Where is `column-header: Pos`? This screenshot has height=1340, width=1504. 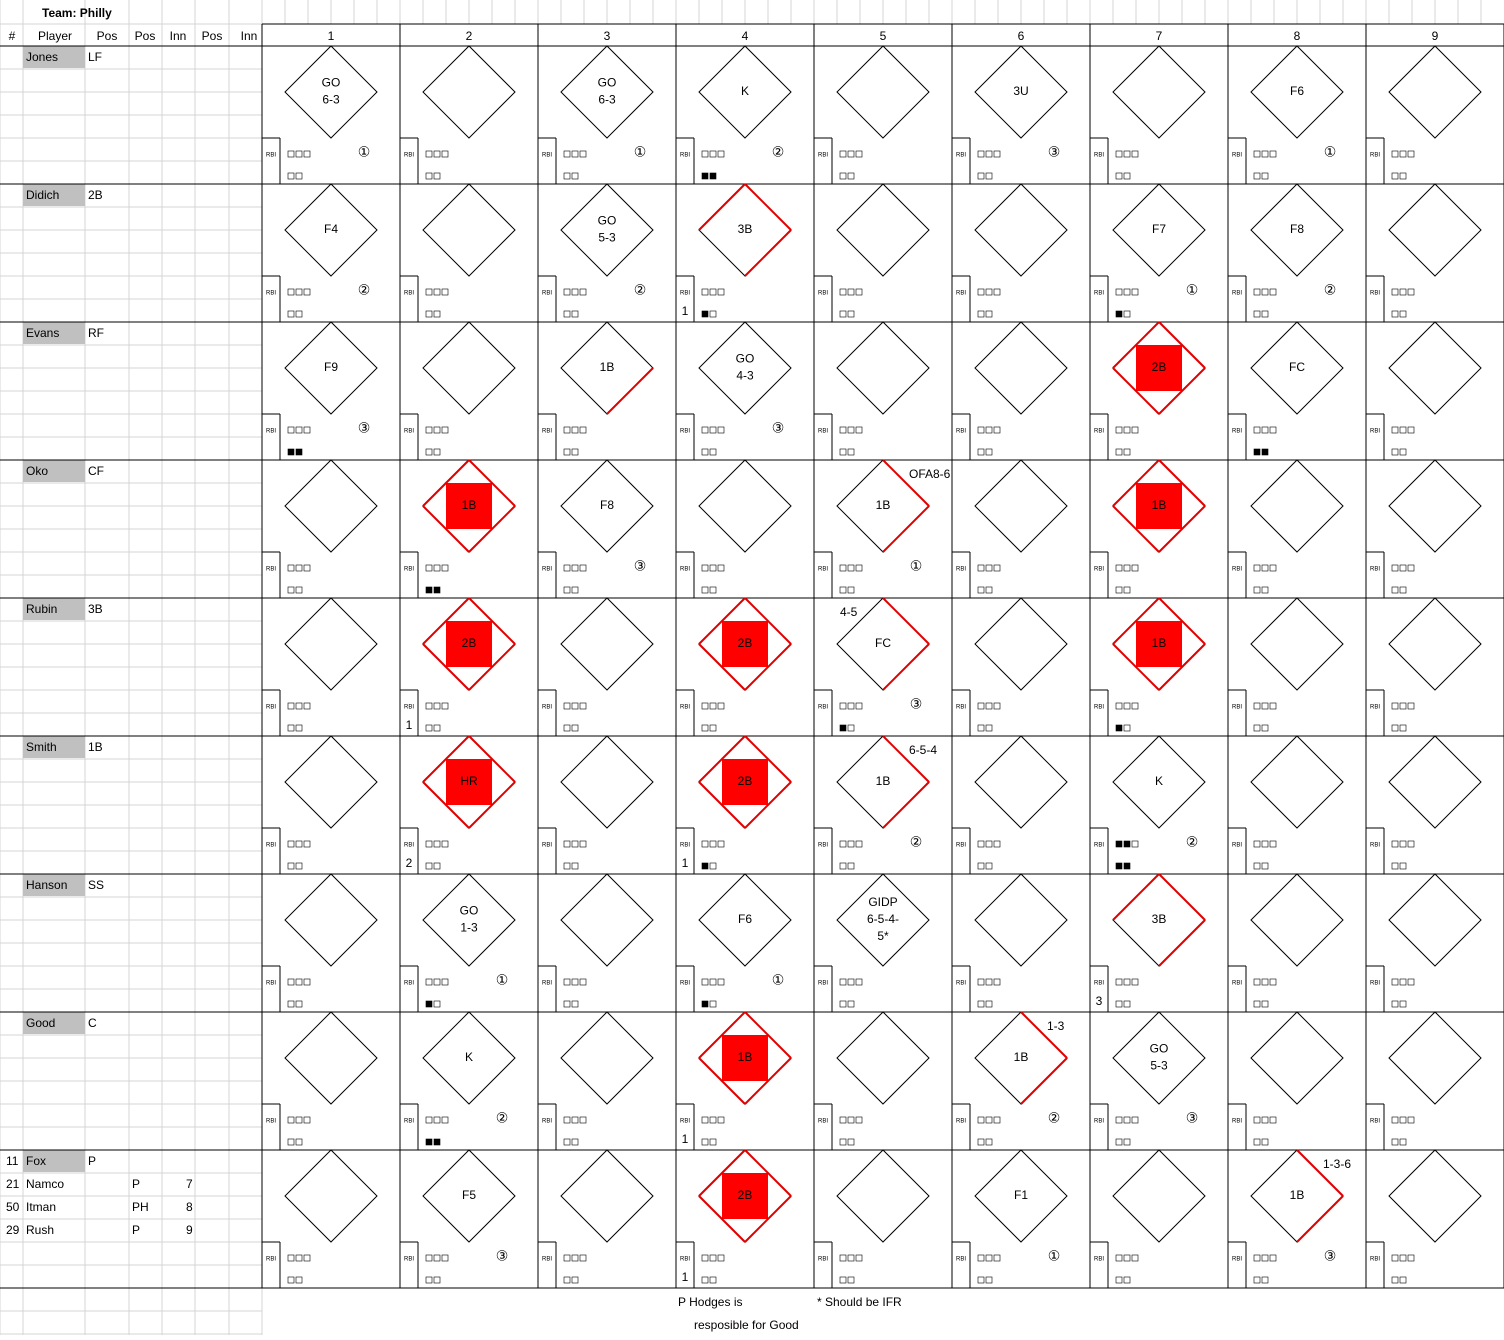 column-header: Pos is located at coordinates (212, 36).